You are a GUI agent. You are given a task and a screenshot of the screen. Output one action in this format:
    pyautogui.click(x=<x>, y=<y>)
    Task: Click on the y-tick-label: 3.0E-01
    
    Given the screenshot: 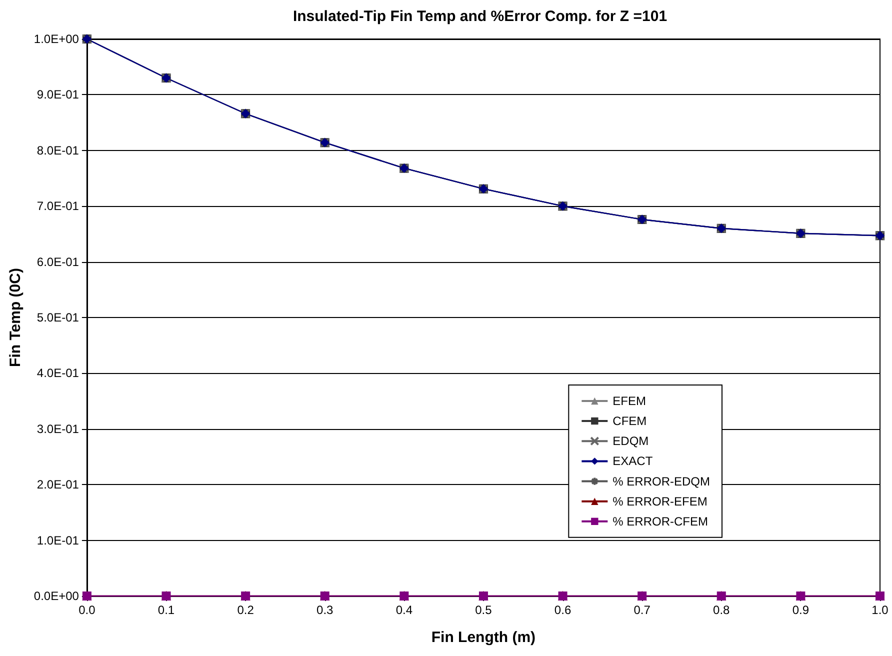 What is the action you would take?
    pyautogui.click(x=58, y=429)
    